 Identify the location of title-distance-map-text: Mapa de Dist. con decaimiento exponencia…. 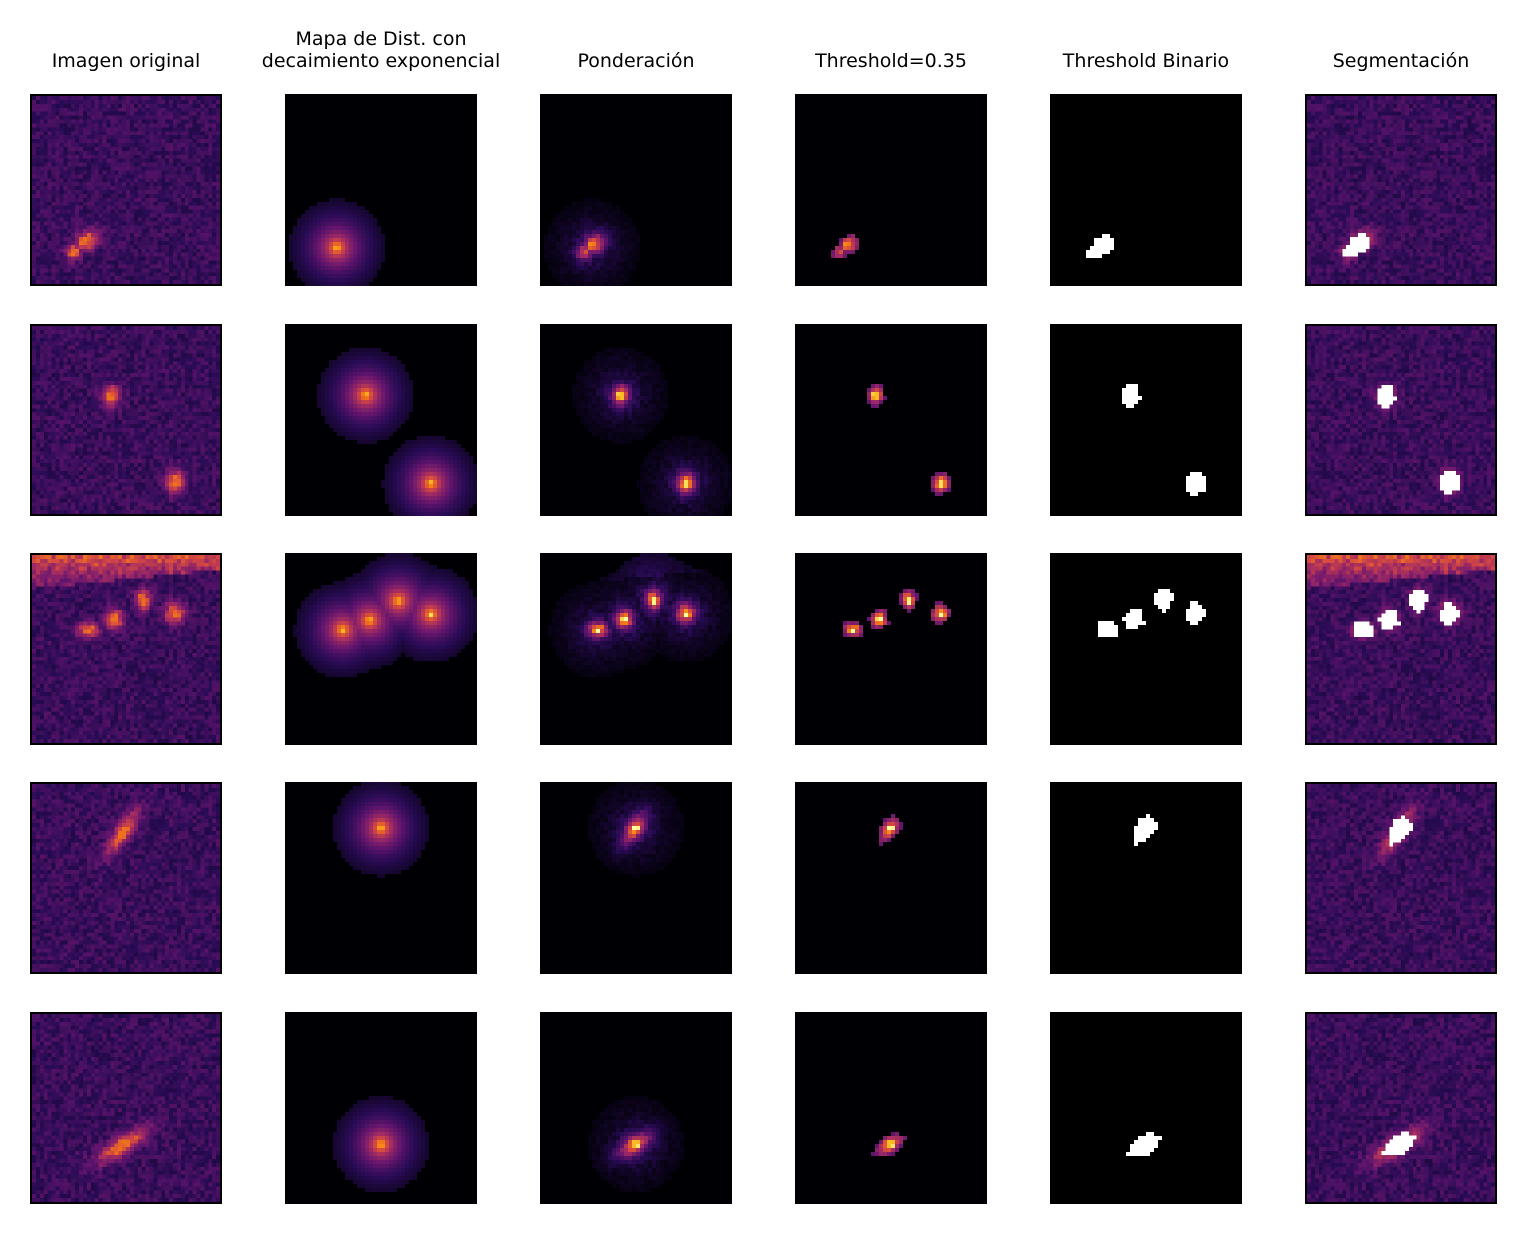
(381, 50).